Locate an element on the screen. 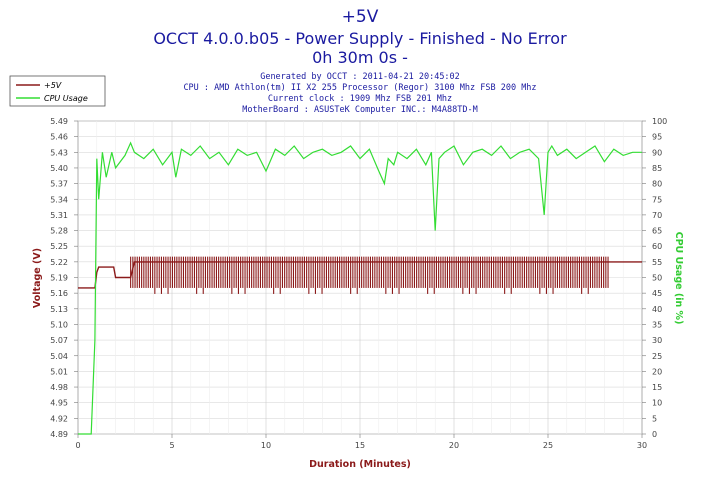  legend: +5V CPU Usage is located at coordinates (57, 91).